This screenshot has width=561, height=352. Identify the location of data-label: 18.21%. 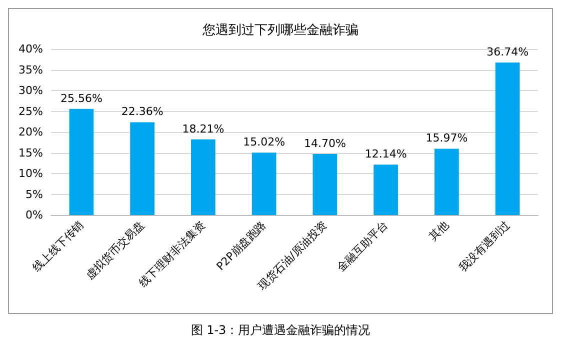
(203, 129).